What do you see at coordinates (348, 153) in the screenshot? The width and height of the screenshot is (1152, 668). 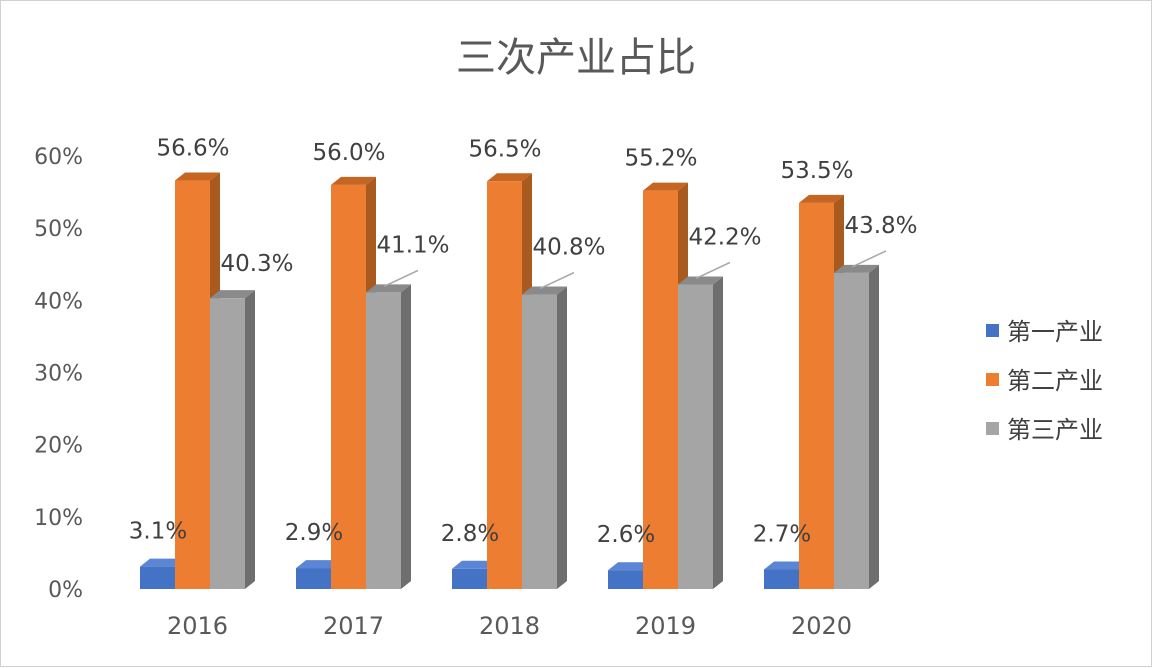 I see `data-label: 56.0%` at bounding box center [348, 153].